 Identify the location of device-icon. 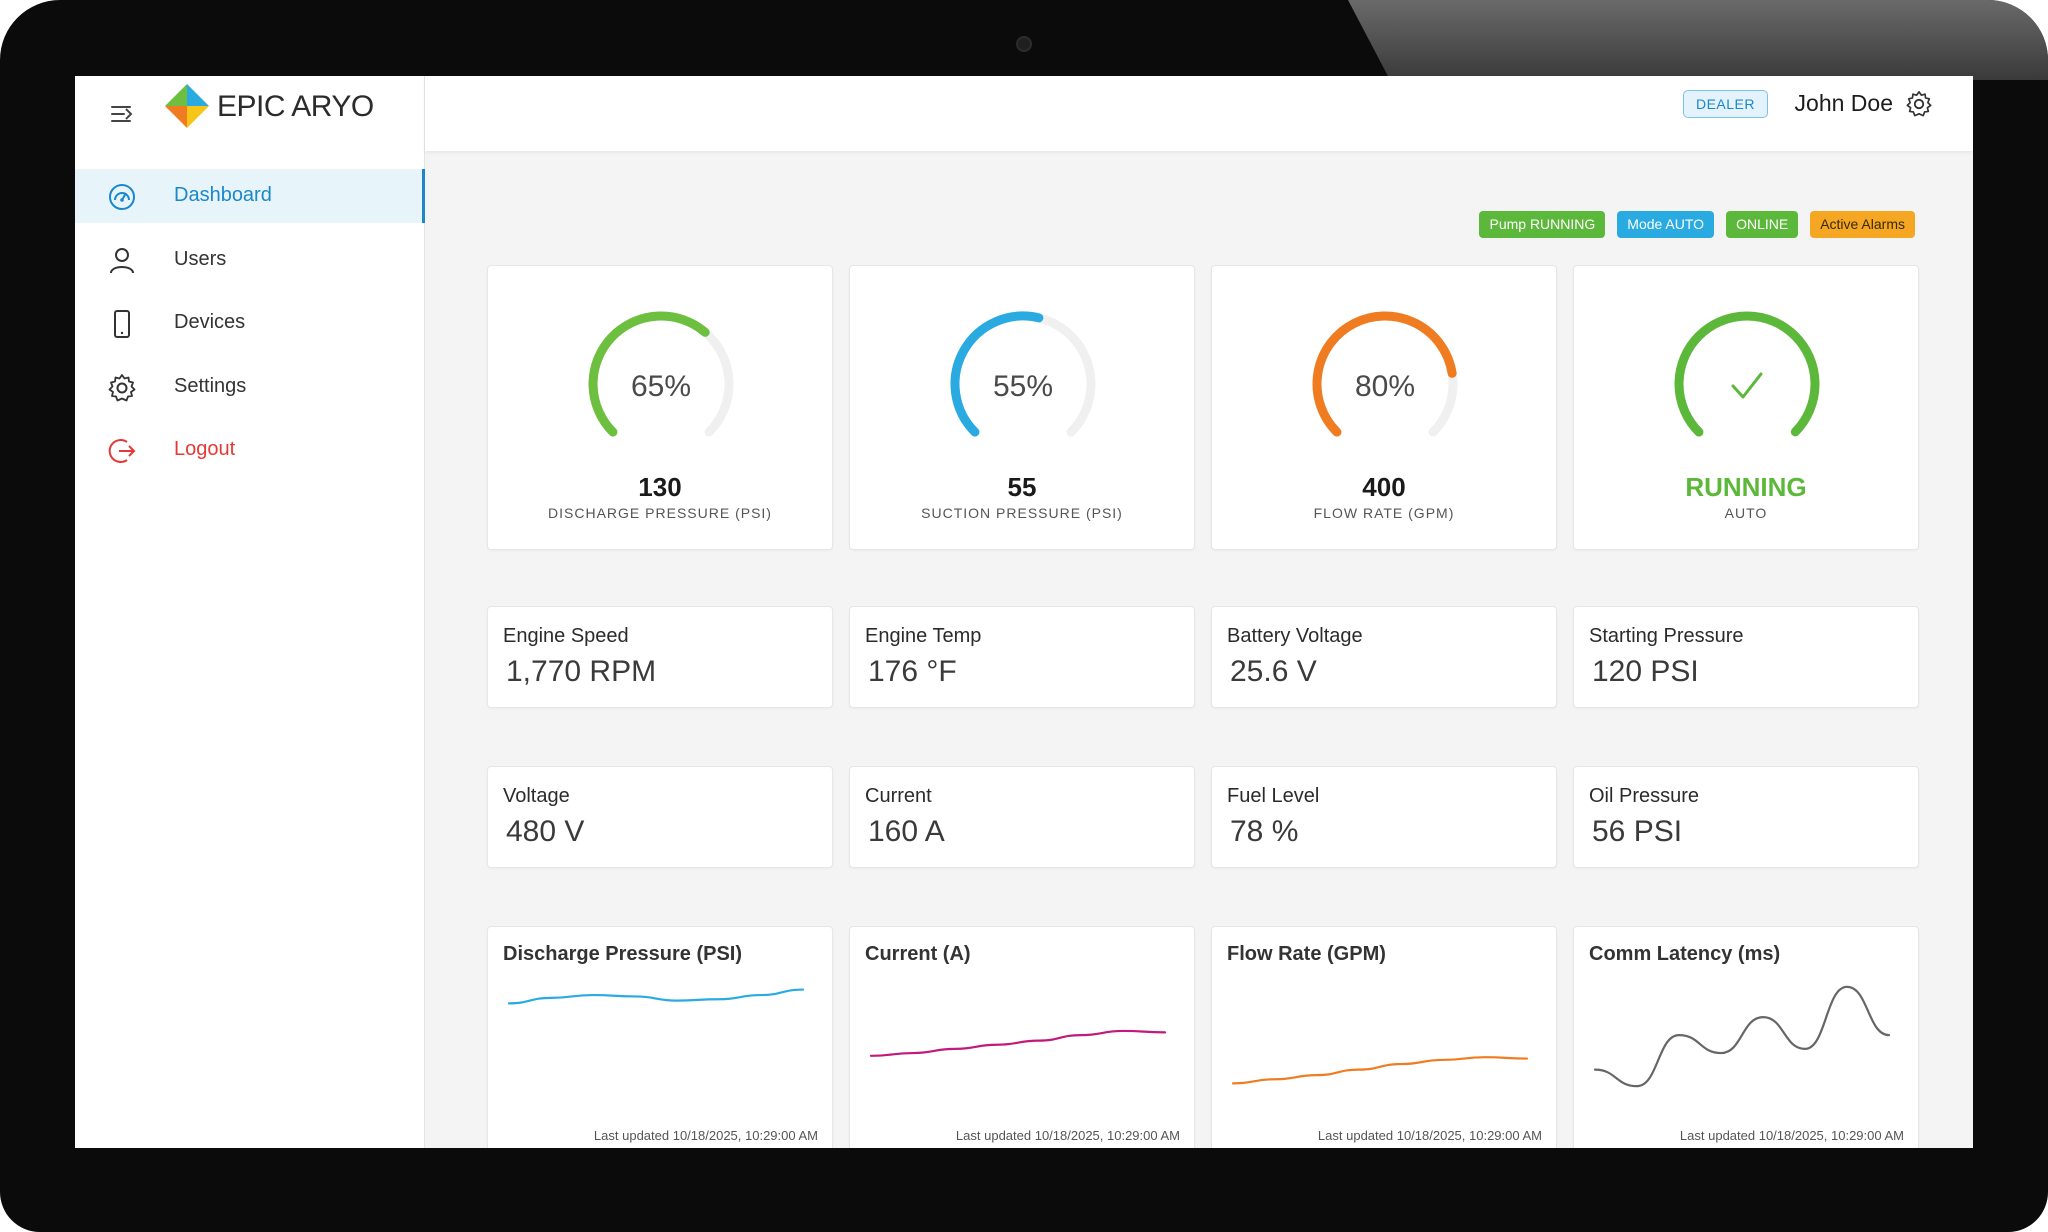
(122, 324).